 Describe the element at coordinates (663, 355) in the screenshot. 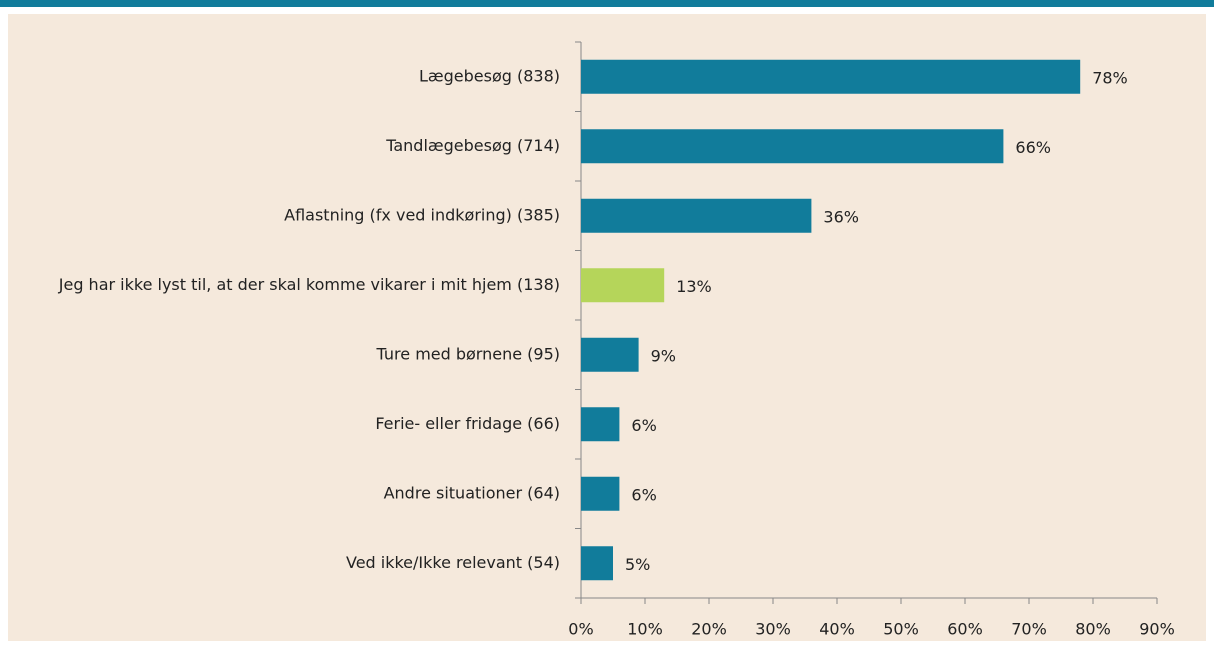

I see `value-label: 9%` at that location.